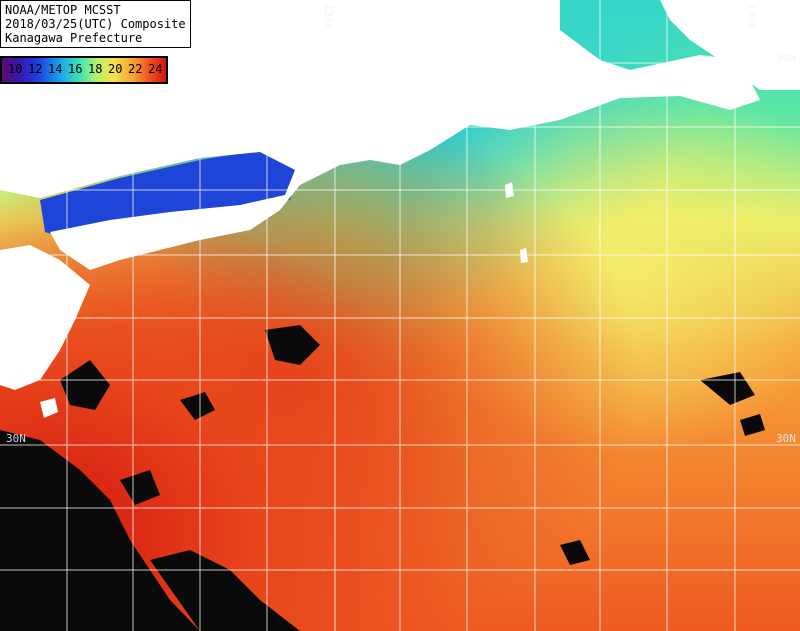 The width and height of the screenshot is (800, 631). I want to click on island, so click(49, 408).